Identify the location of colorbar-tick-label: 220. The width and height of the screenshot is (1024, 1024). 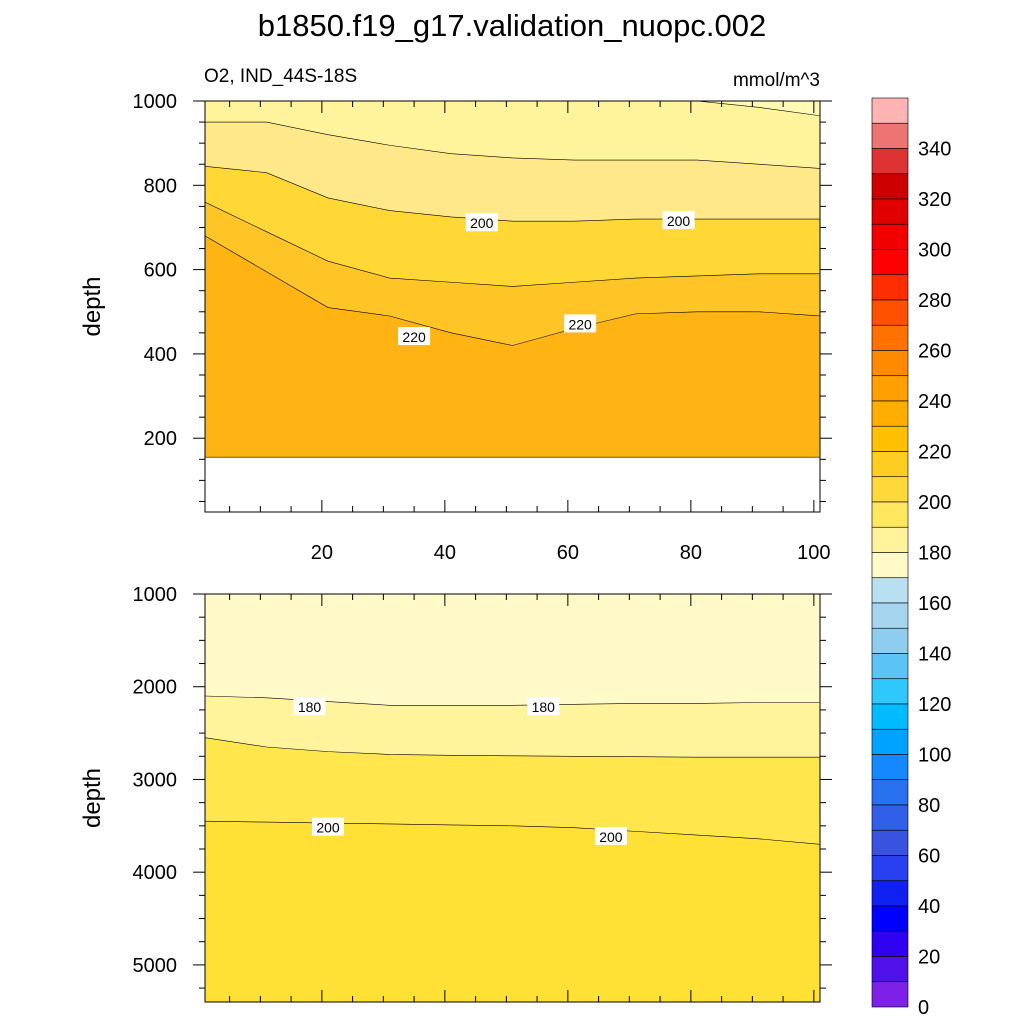
(934, 453).